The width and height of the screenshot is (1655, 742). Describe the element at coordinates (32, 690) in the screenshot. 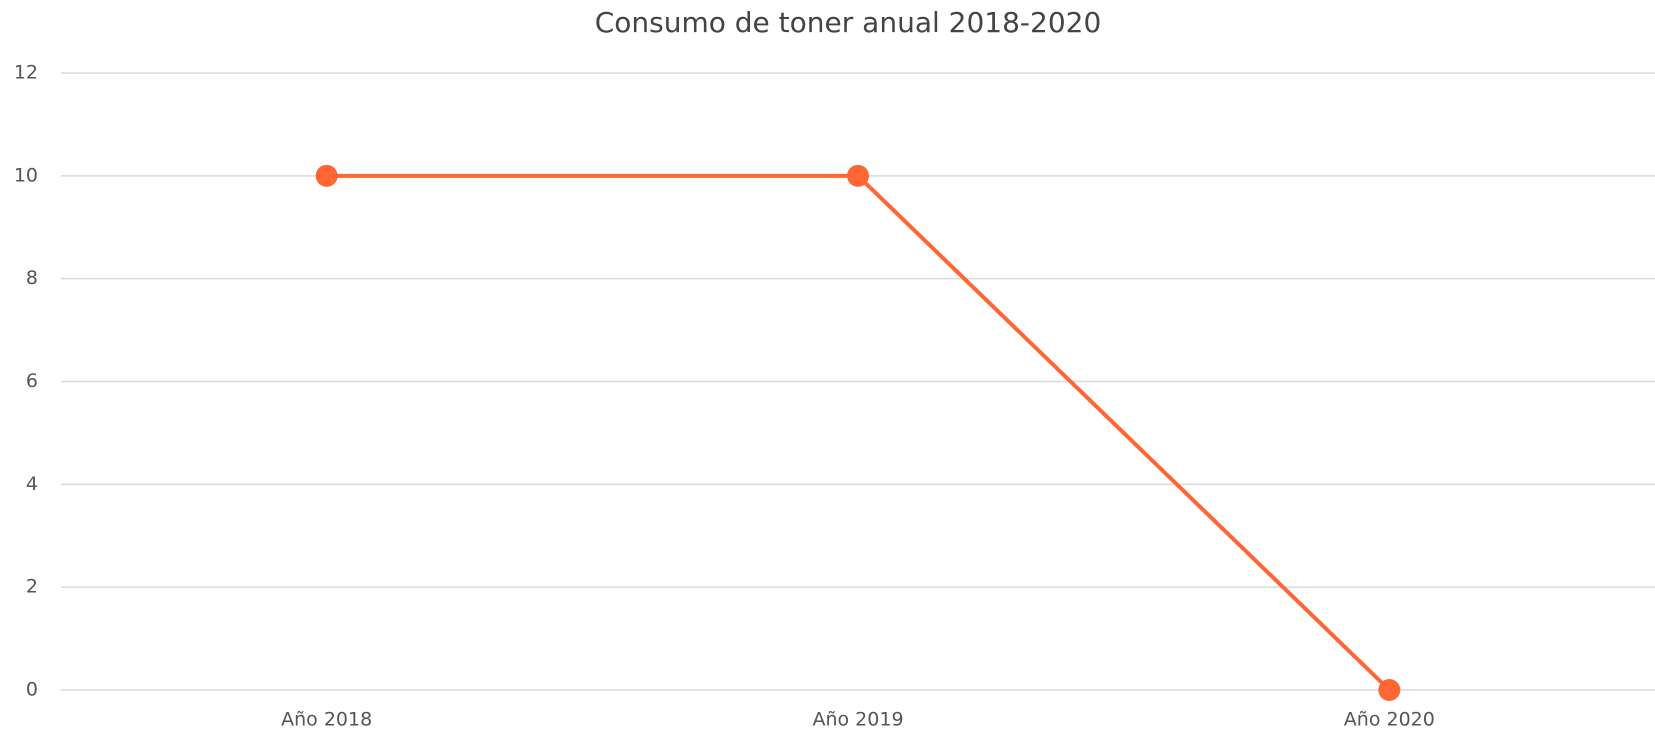

I see `y-tick-label: 0` at that location.